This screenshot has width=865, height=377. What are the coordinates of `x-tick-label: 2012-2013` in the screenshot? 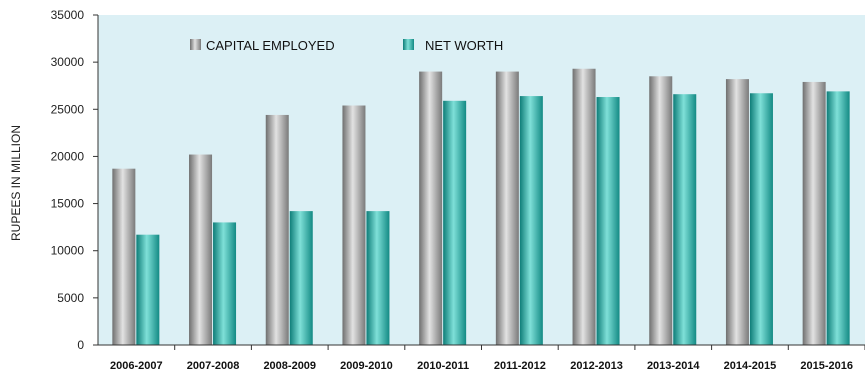 It's located at (596, 366).